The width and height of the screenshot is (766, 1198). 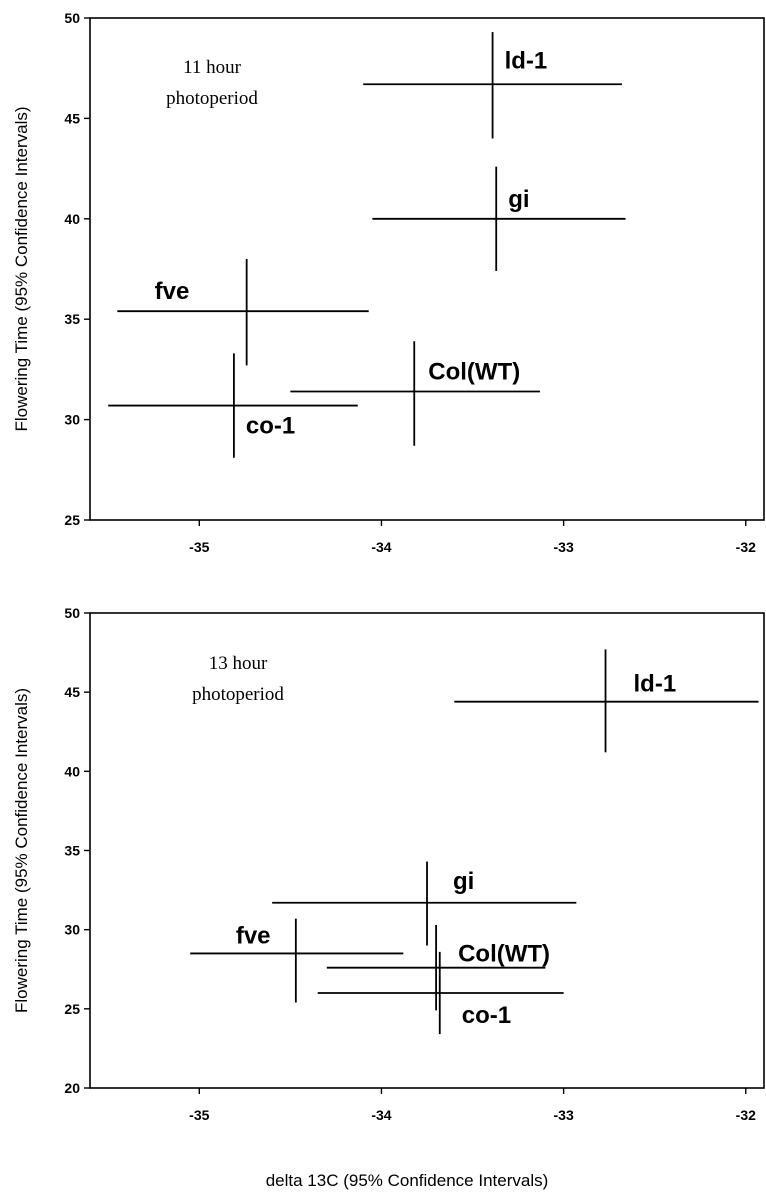 What do you see at coordinates (407, 1180) in the screenshot?
I see `x-axis-label: delta 13C (95% Confidence Intervals)` at bounding box center [407, 1180].